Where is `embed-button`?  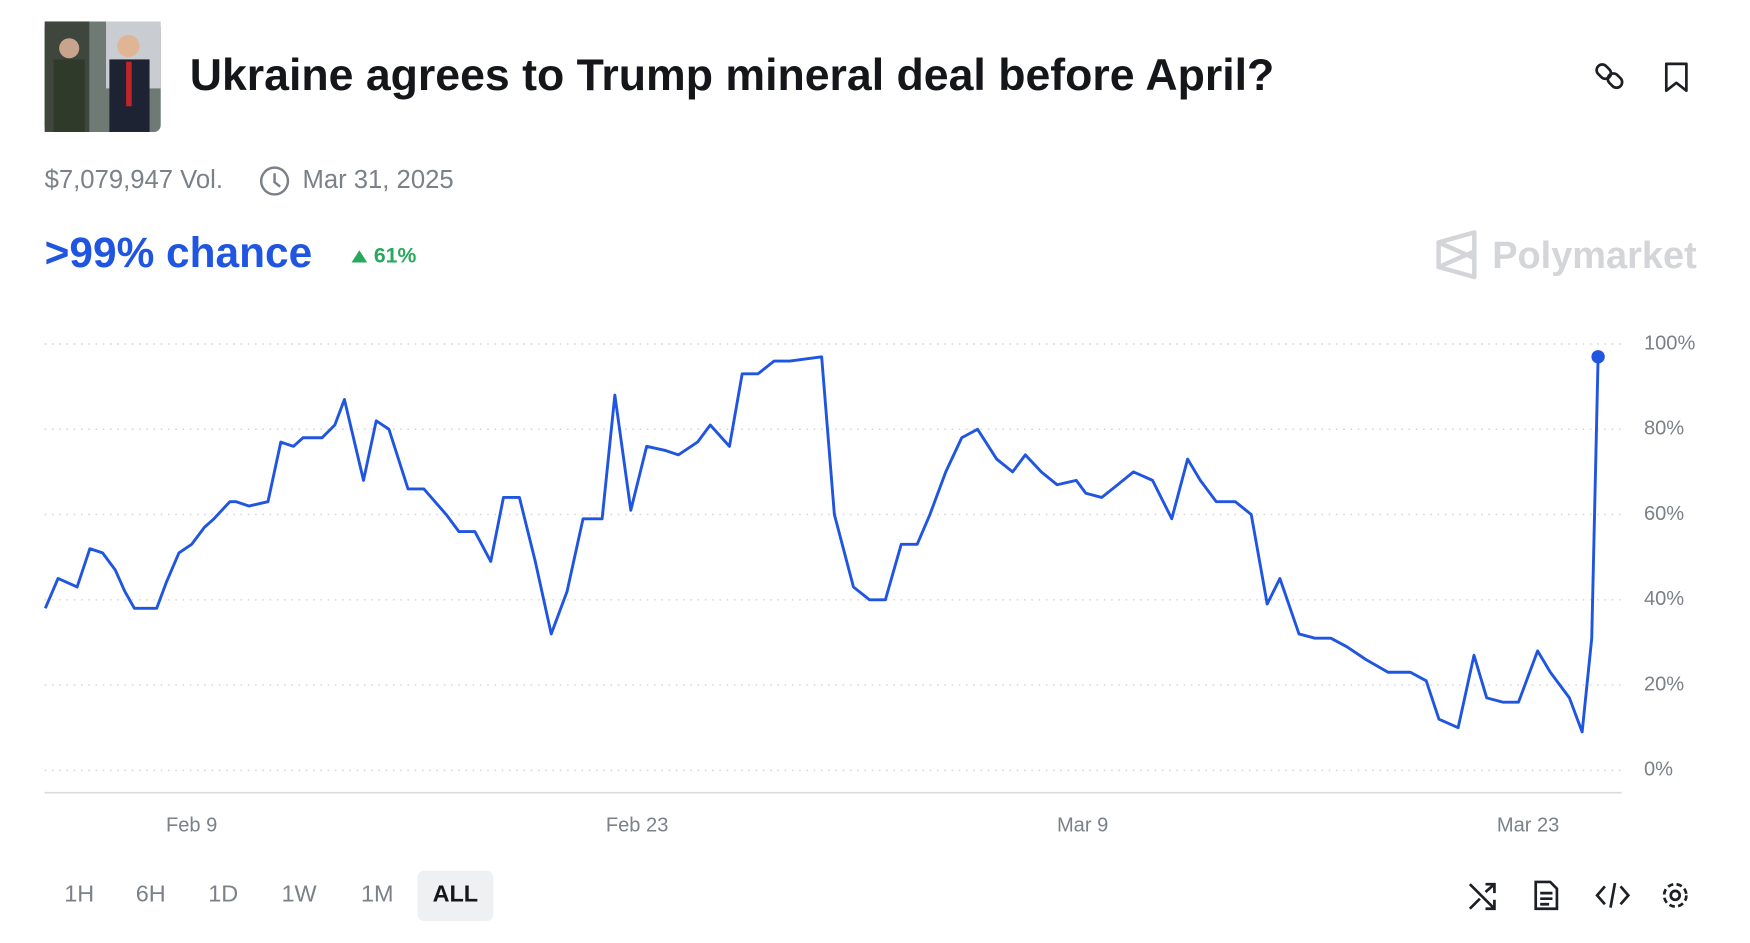
embed-button is located at coordinates (1613, 895).